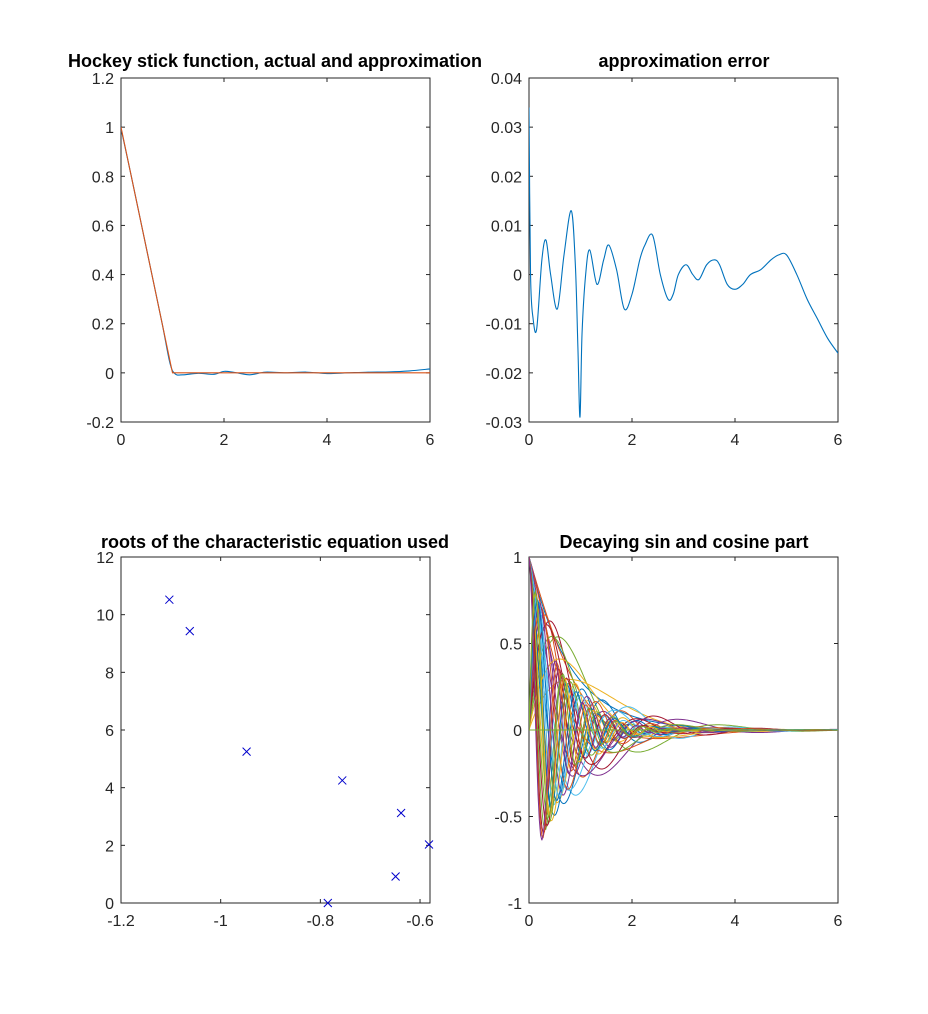 The image size is (928, 1014). I want to click on y-tick-label: 1.2, so click(103, 79).